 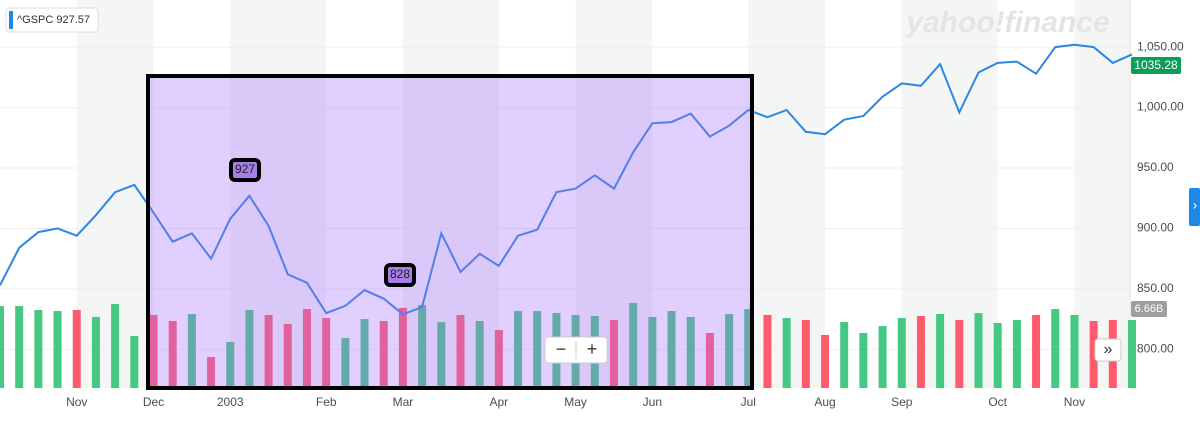 I want to click on side-tab, so click(x=1194, y=207).